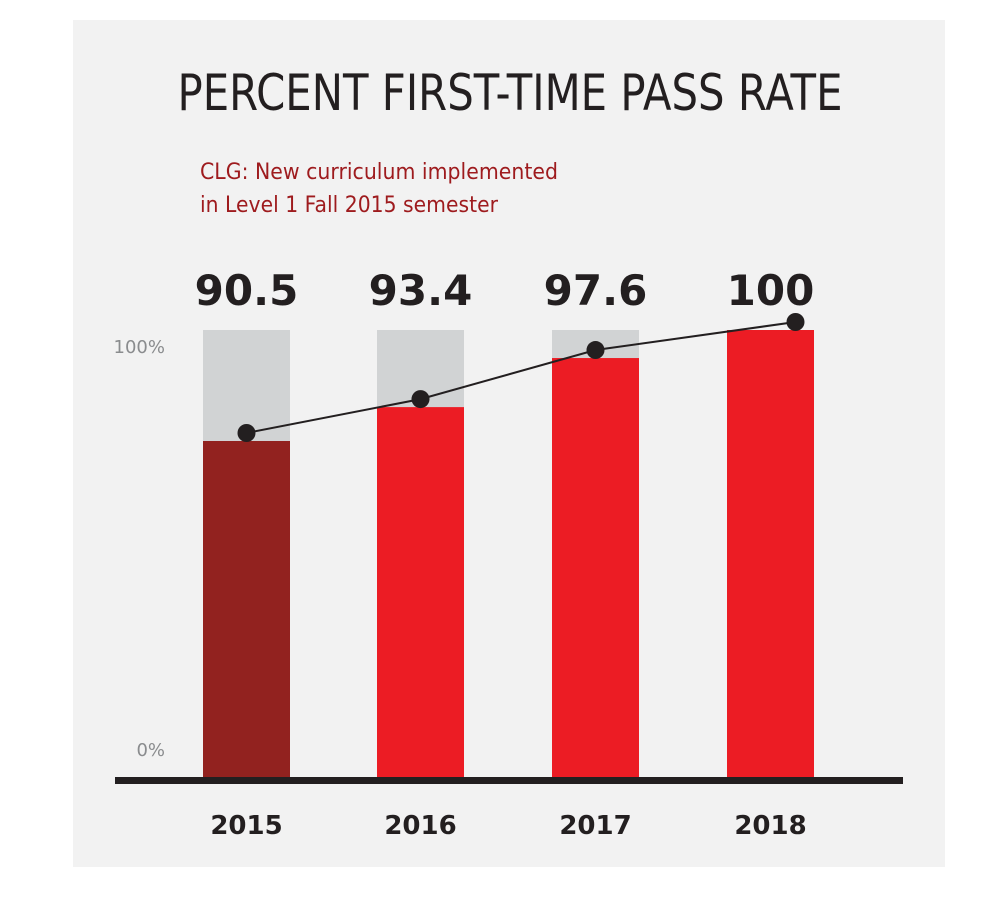 The height and width of the screenshot is (918, 988). Describe the element at coordinates (139, 549) in the screenshot. I see `y-tick-labels: 0% 100%` at that location.